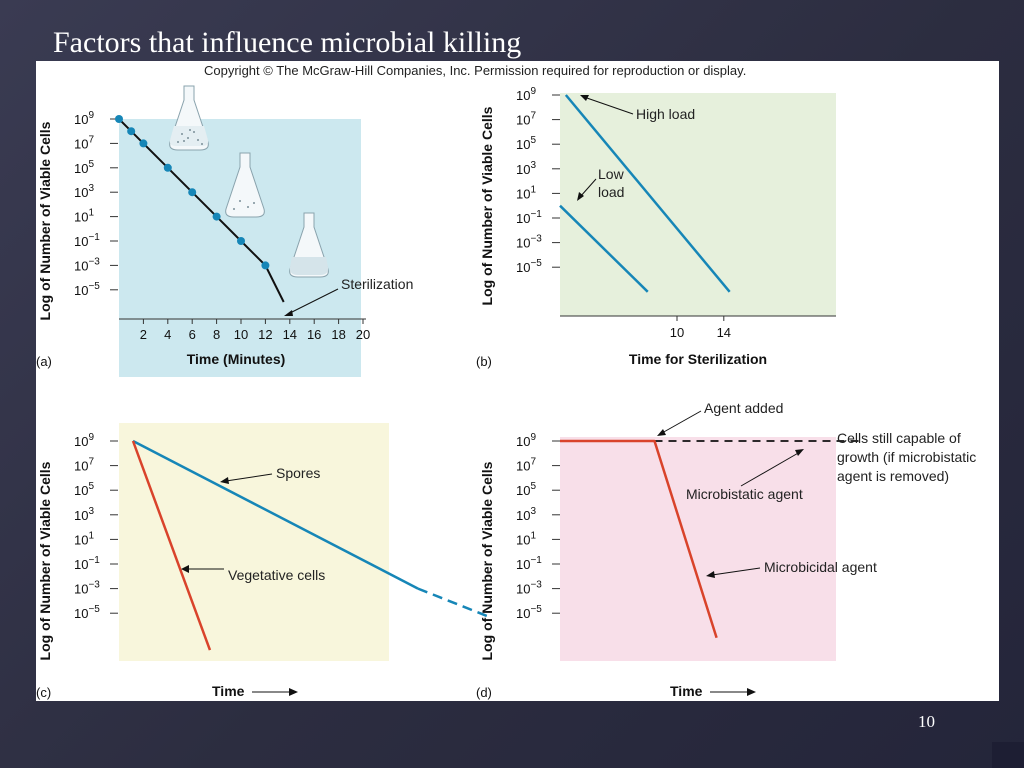 This screenshot has width=1024, height=768. Describe the element at coordinates (314, 334) in the screenshot. I see `x-tick-label: 16` at that location.